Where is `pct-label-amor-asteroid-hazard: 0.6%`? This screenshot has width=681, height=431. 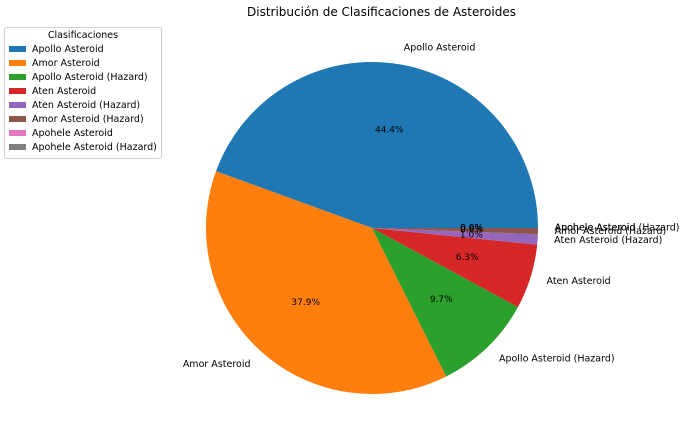 pct-label-amor-asteroid-hazard: 0.6% is located at coordinates (471, 230).